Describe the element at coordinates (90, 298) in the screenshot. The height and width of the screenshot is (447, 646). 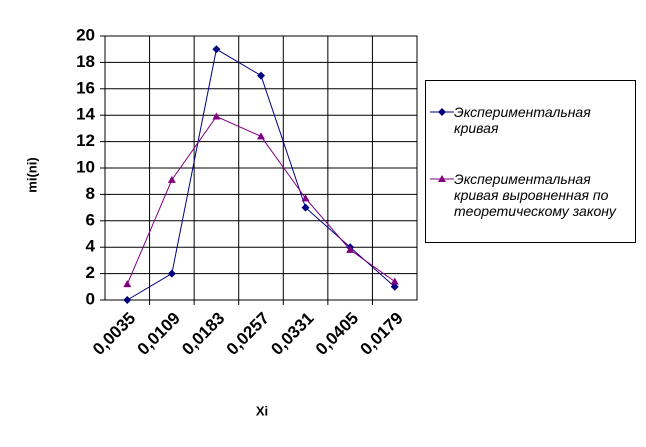
I see `y-tick-label: 0` at that location.